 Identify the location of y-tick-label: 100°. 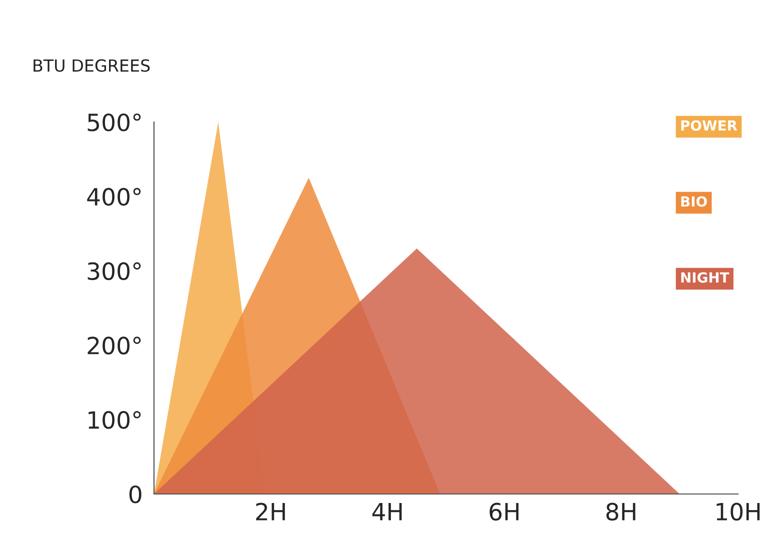
(114, 420).